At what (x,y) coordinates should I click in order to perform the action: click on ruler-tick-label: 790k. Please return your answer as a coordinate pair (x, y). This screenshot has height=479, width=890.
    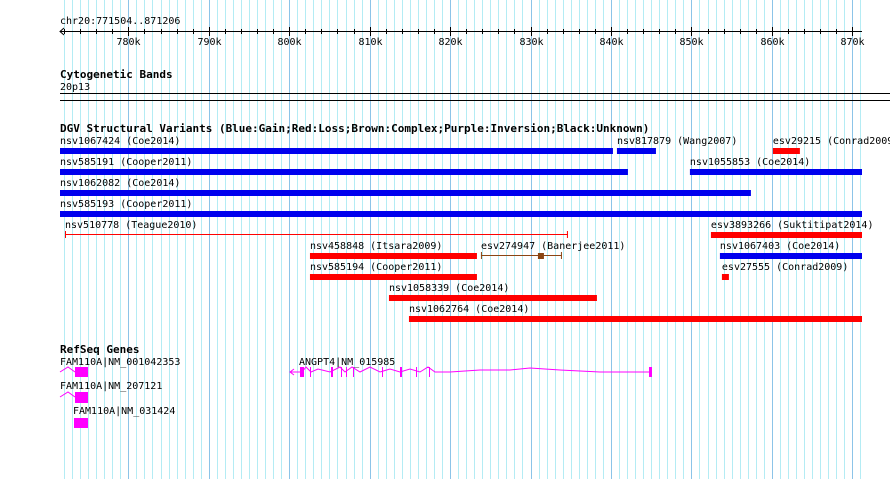
    Looking at the image, I should click on (210, 42).